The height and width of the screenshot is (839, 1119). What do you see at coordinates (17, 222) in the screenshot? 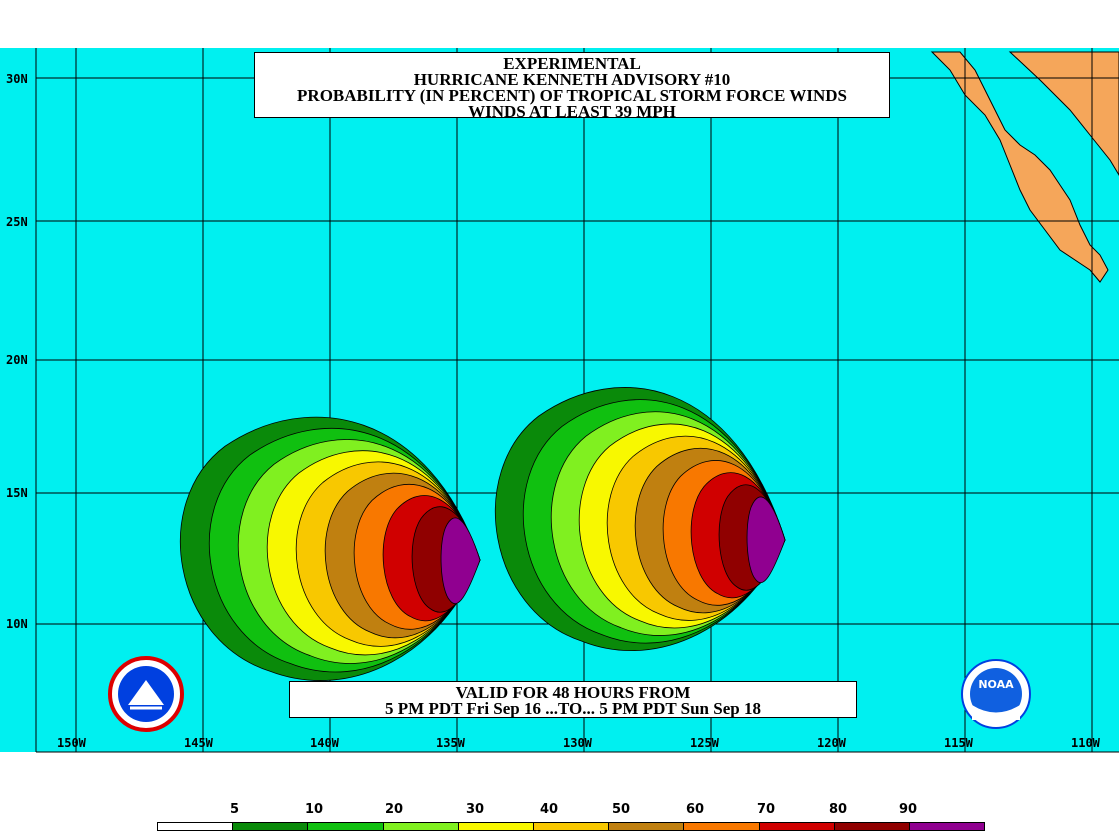
I see `lat-label-25n: 25N` at bounding box center [17, 222].